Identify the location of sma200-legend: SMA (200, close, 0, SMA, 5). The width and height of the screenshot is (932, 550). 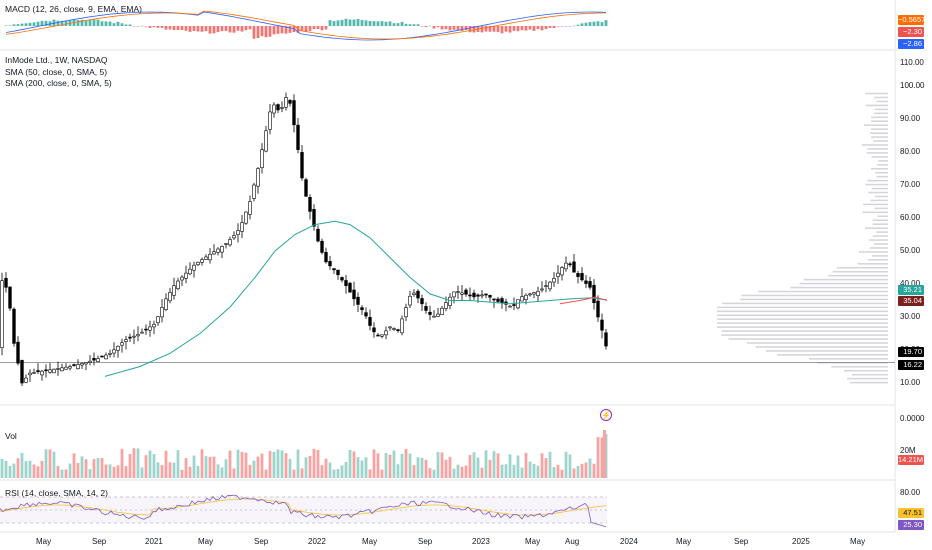
(58, 83).